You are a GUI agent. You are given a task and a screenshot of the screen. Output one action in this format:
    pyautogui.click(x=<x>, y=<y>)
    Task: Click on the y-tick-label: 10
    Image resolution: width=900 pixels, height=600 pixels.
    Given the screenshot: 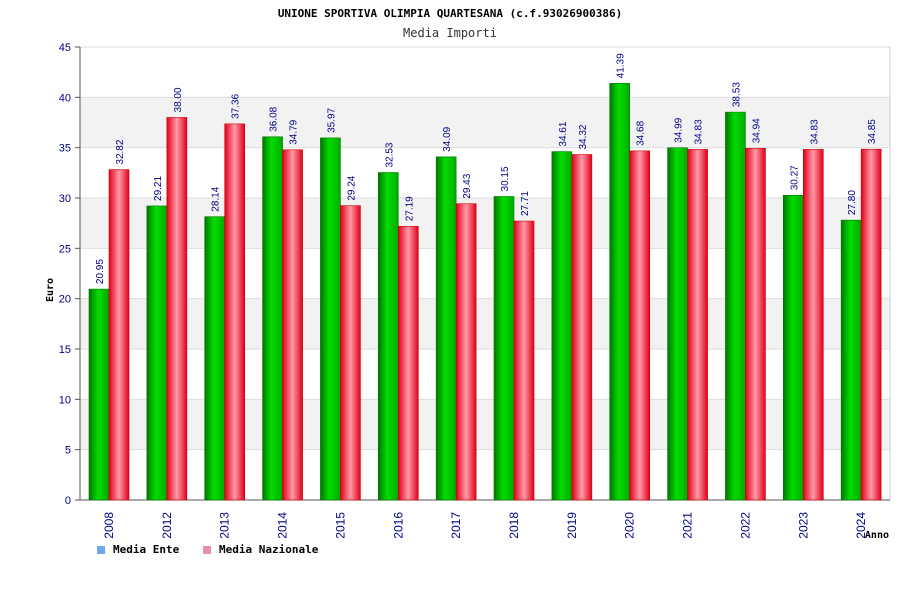 What is the action you would take?
    pyautogui.click(x=65, y=400)
    